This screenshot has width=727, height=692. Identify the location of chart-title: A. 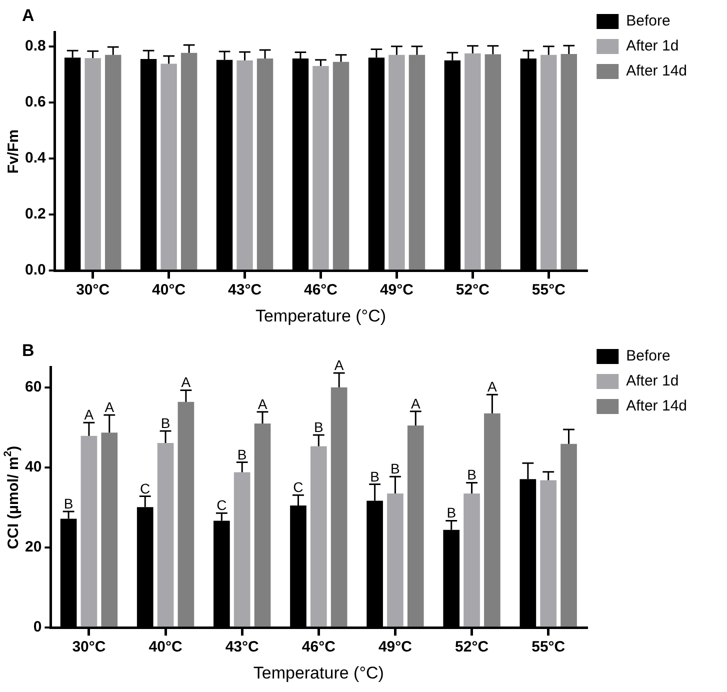
(28, 15).